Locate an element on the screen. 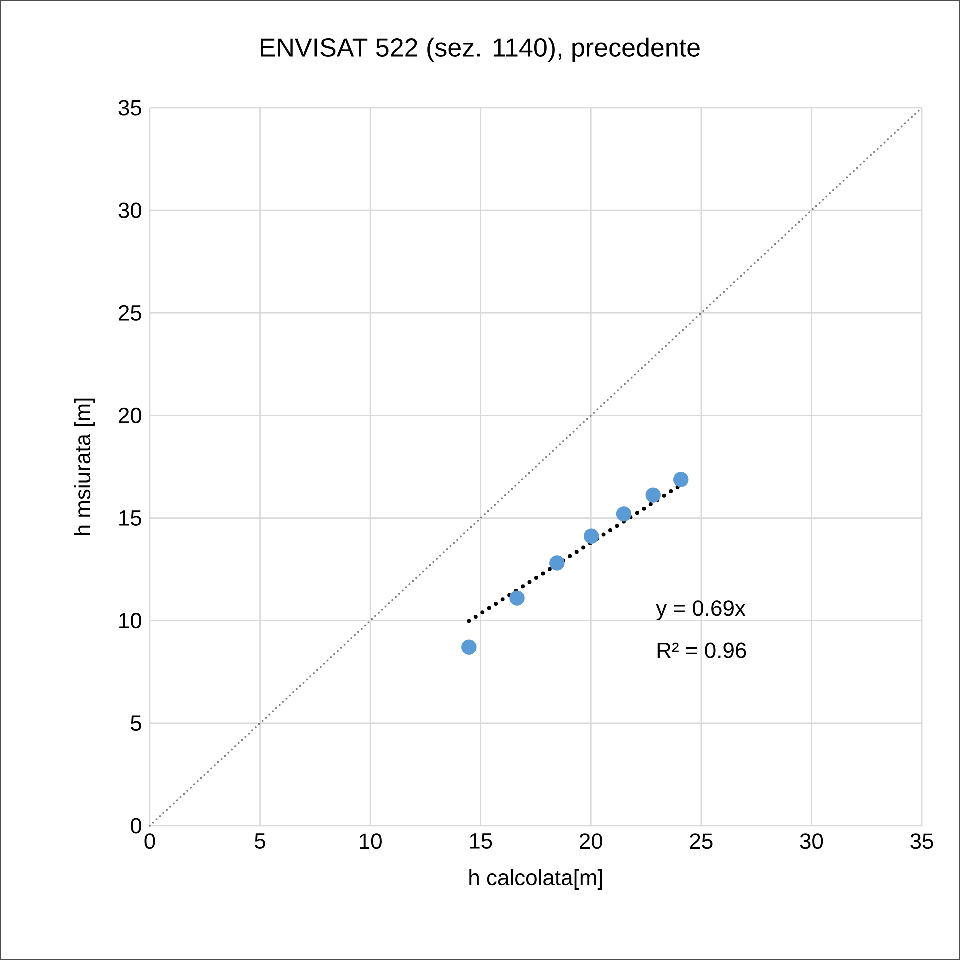 This screenshot has height=960, width=960. y-tick-label: 20 is located at coordinates (130, 416).